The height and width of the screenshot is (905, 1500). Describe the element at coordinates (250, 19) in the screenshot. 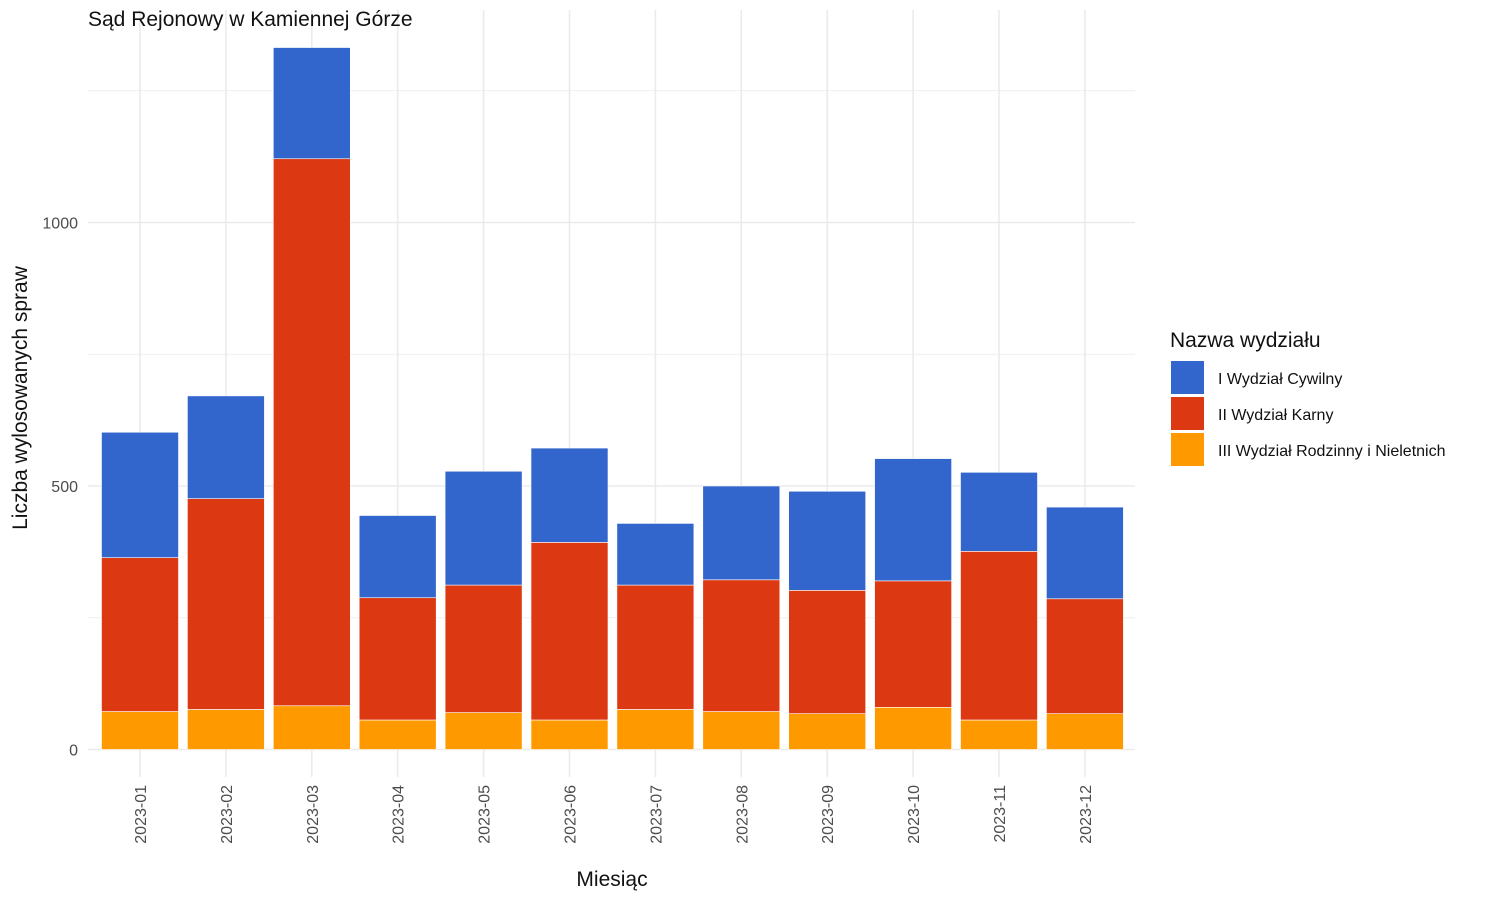

I see `chart-title: Sąd Rejonowy w Kamiennej Górze` at that location.